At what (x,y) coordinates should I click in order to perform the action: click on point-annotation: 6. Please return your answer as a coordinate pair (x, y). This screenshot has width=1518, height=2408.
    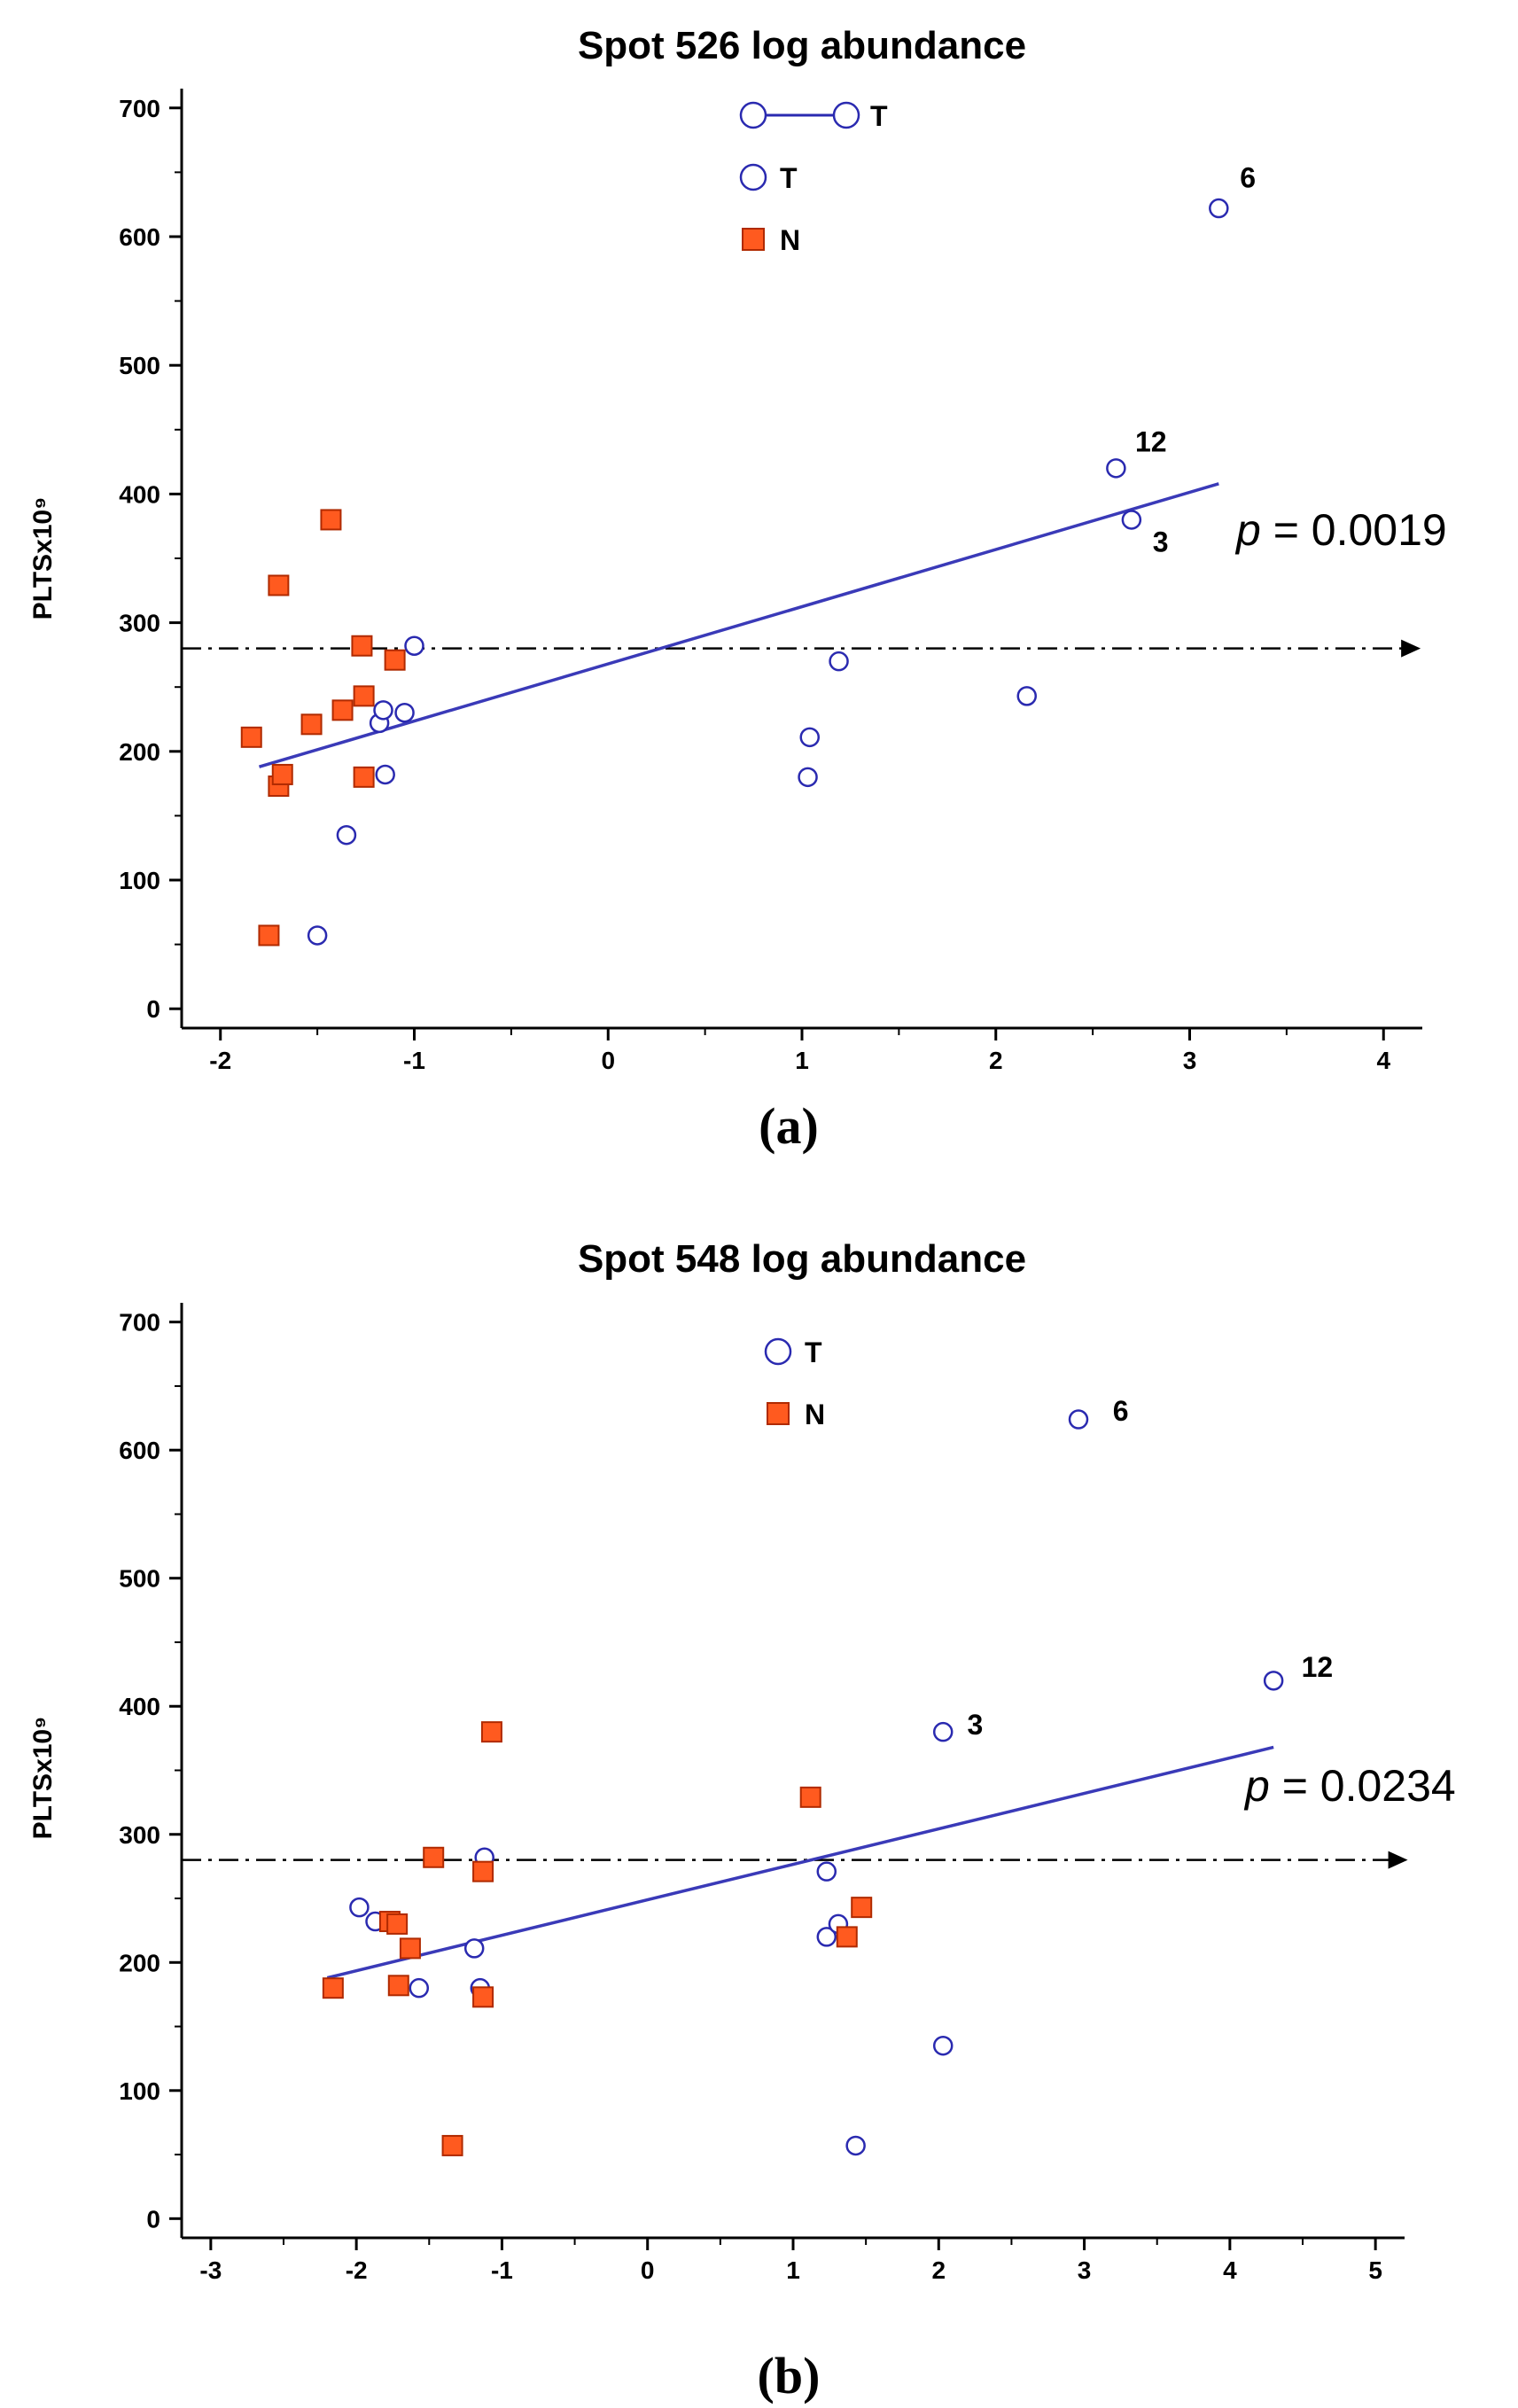
    Looking at the image, I should click on (1248, 178).